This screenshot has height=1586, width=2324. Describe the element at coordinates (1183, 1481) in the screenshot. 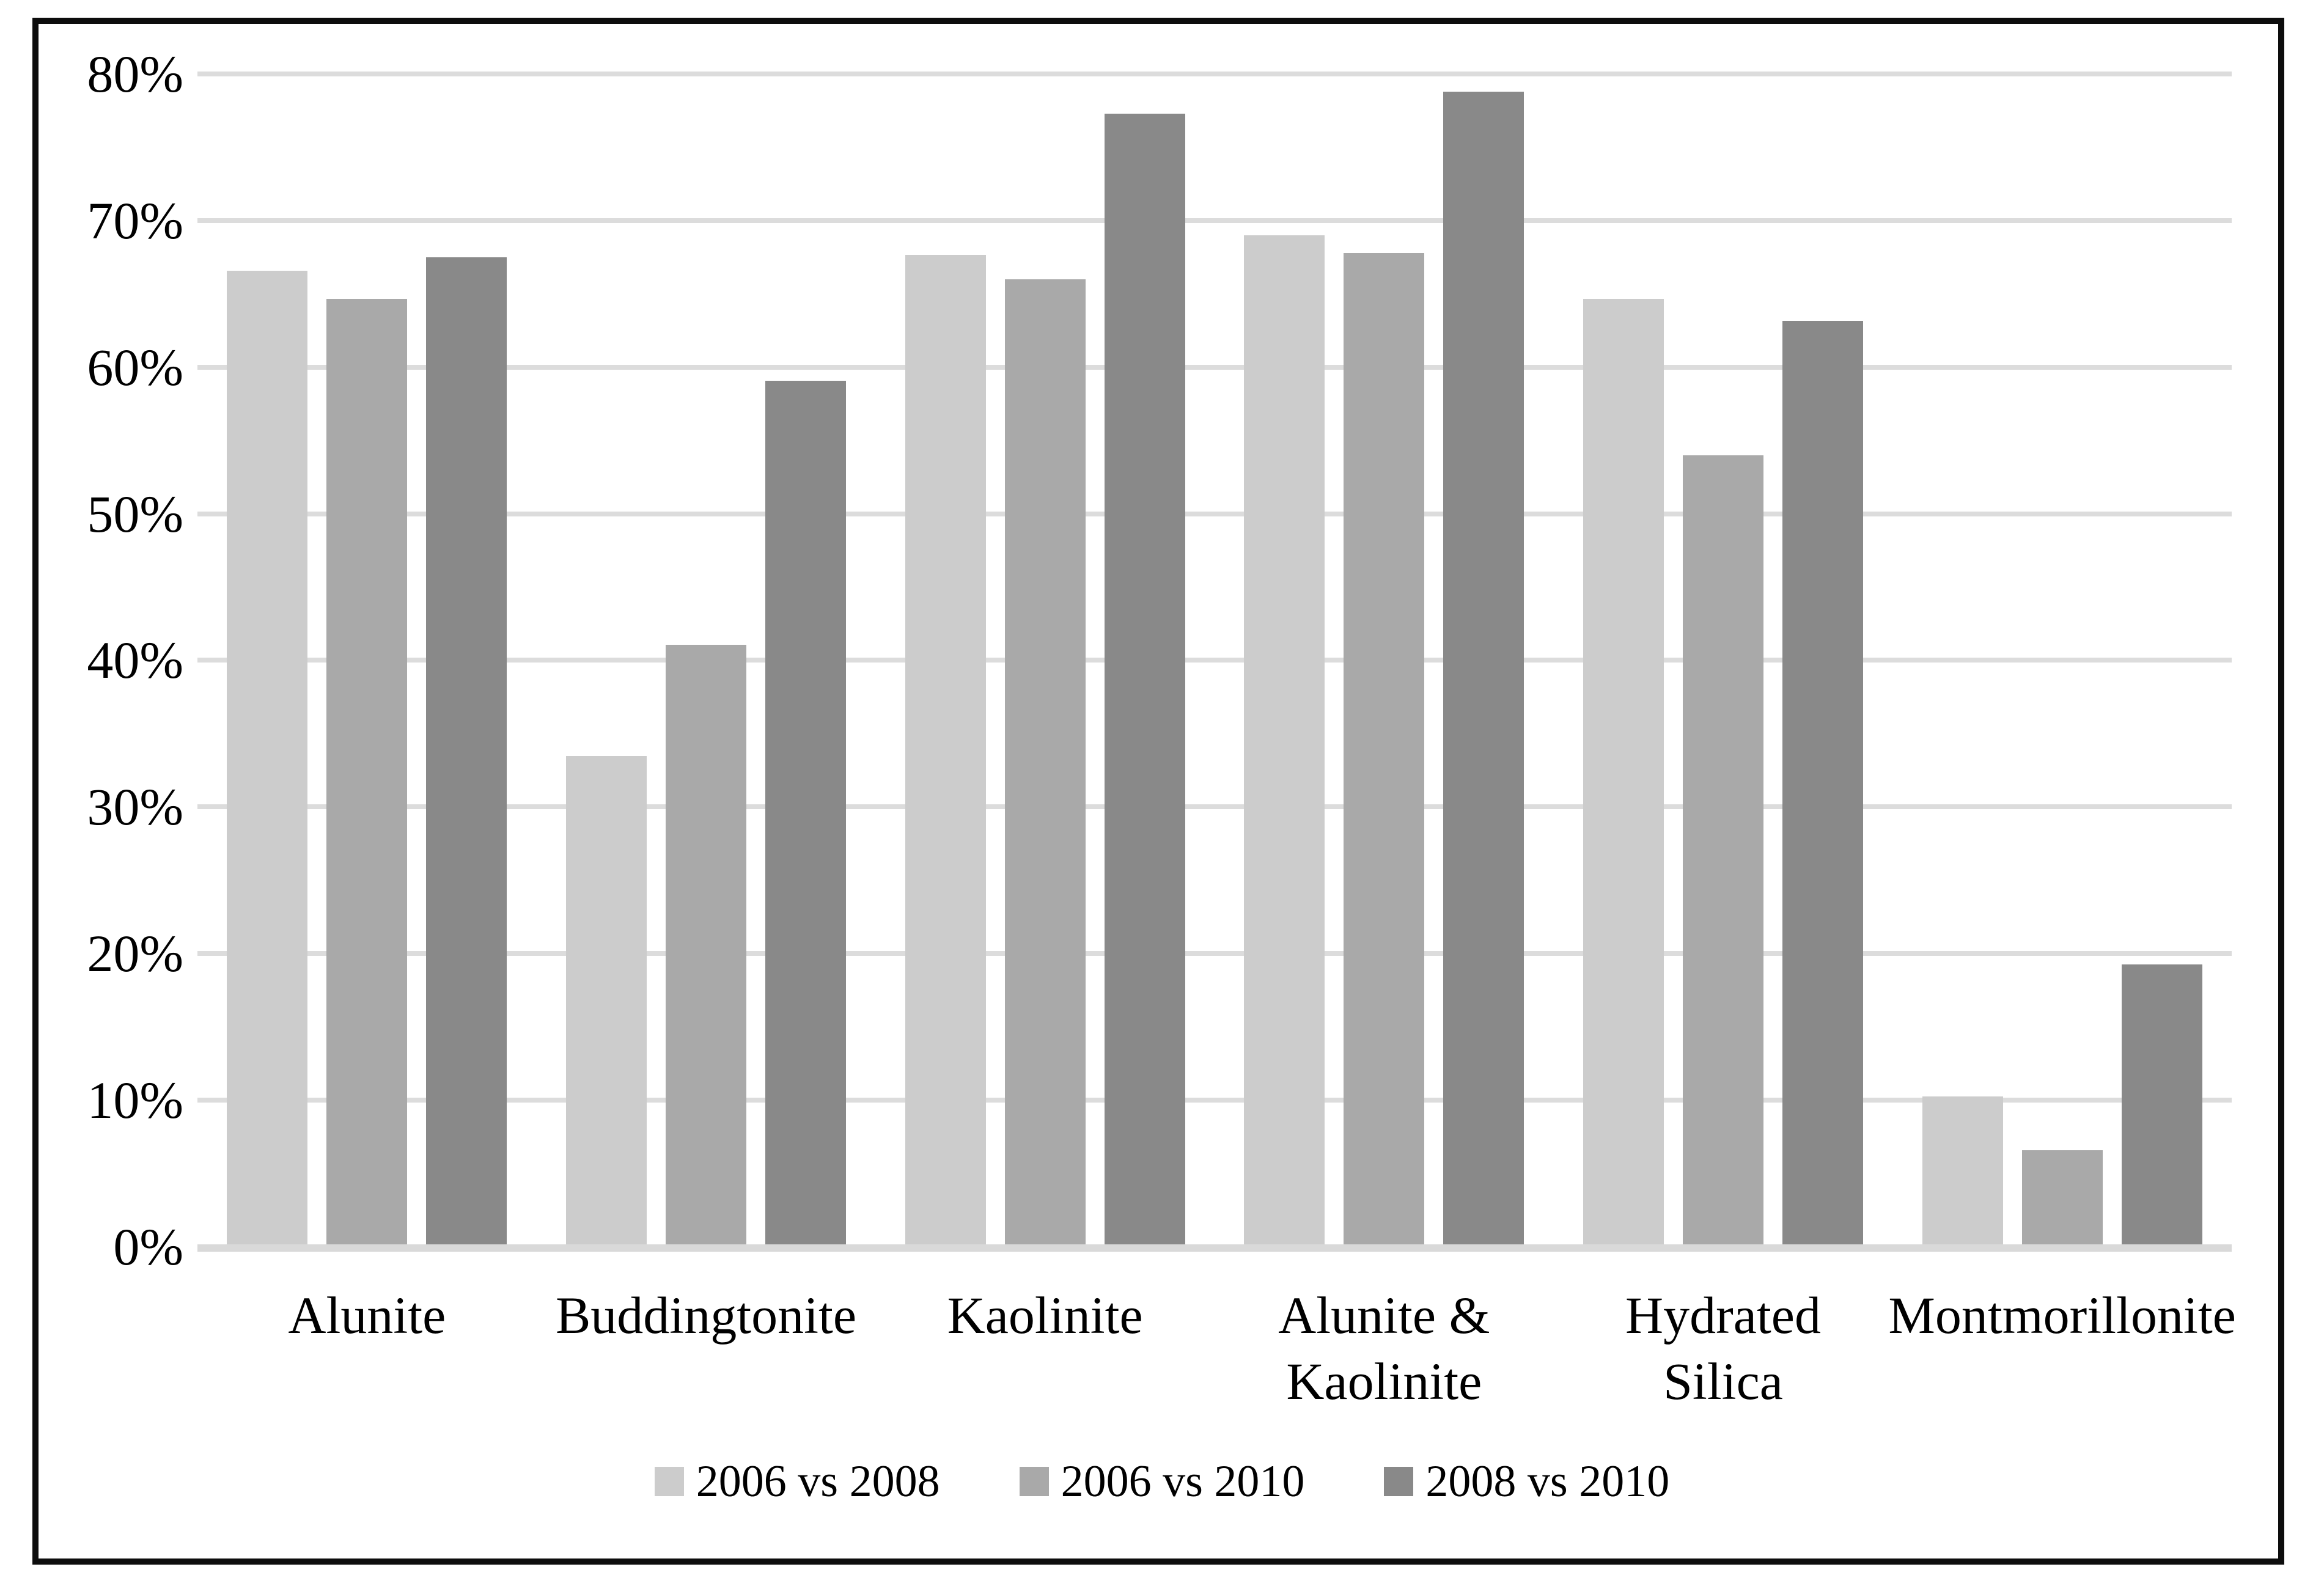

I see `legend-label: 2006 vs 2010` at that location.